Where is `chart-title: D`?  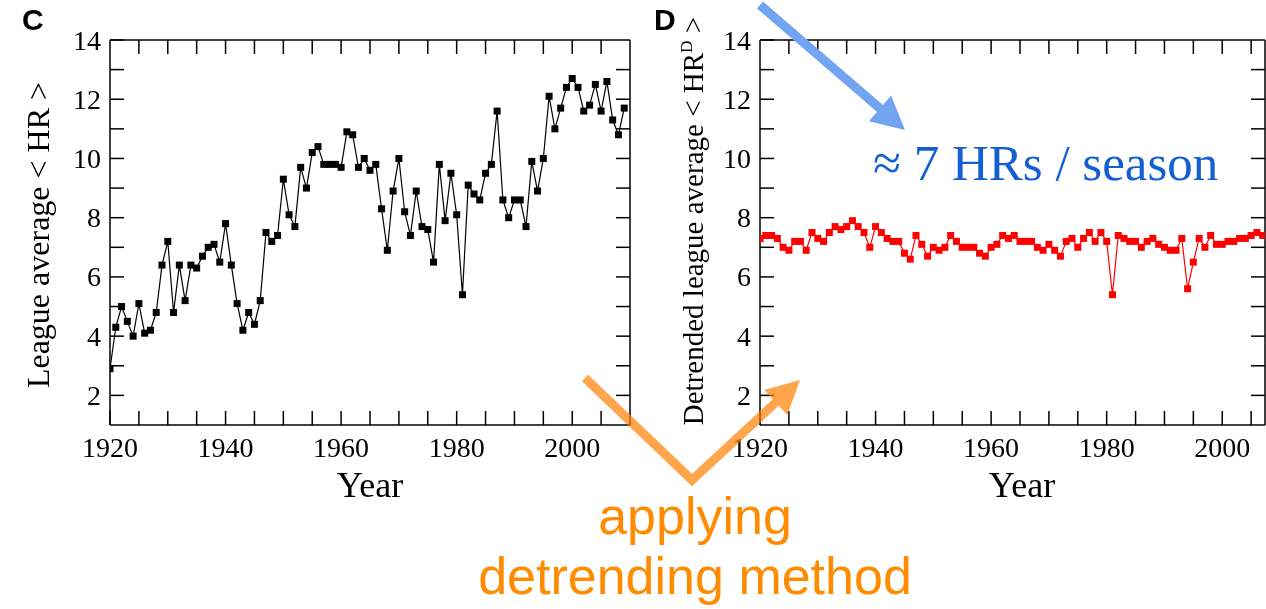
chart-title: D is located at coordinates (665, 19).